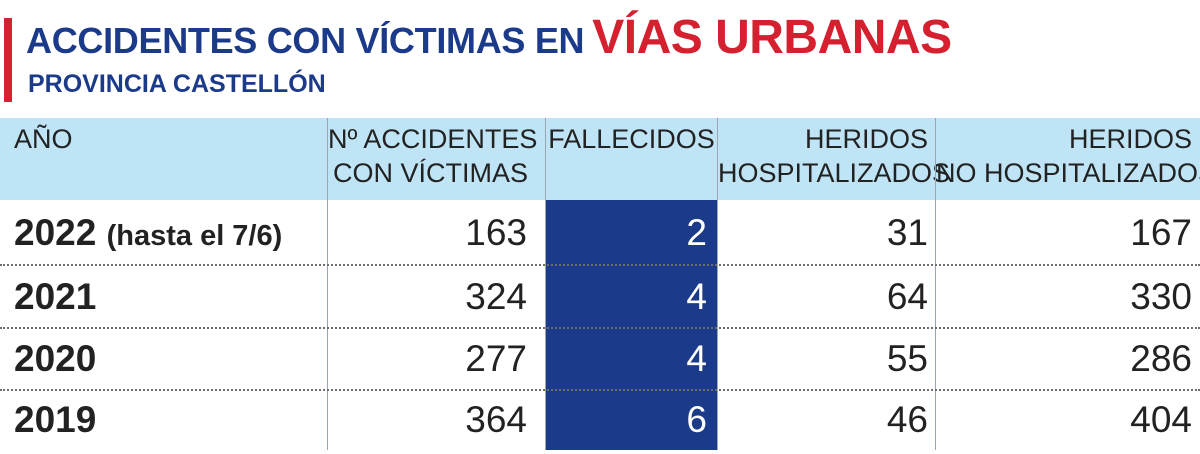  I want to click on table-row: 2022 (hasta el 7/6) 163 2 31 167, so click(600, 233).